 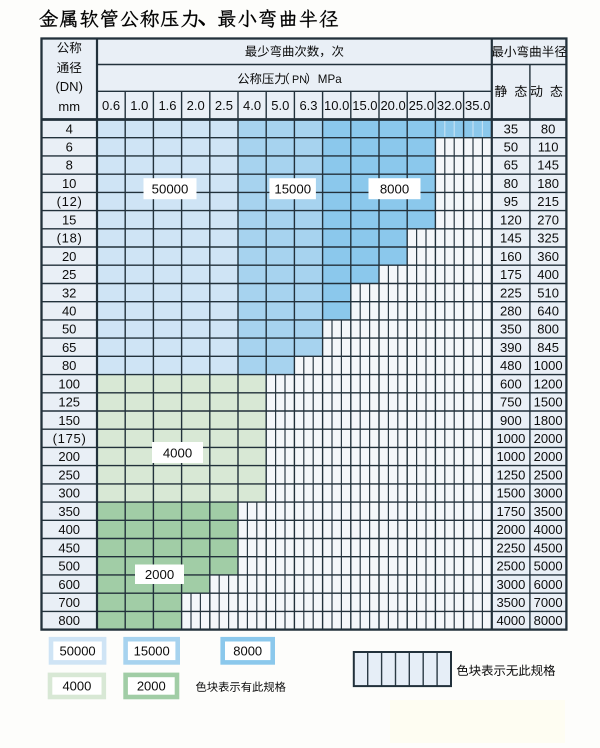 I want to click on svg-text: (175), so click(x=70, y=438).